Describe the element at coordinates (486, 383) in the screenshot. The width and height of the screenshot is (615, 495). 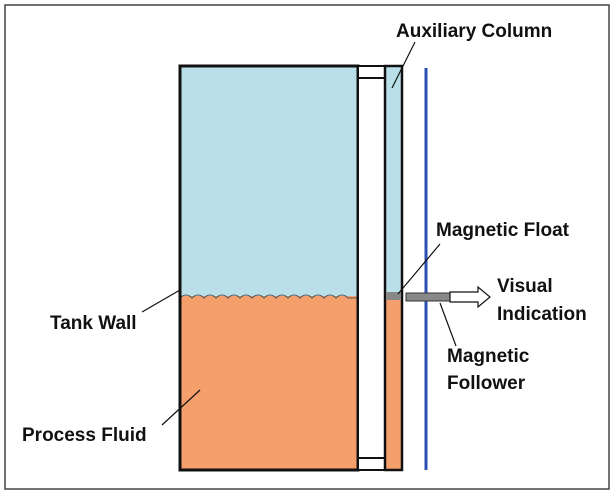
I see `label: Follower` at that location.